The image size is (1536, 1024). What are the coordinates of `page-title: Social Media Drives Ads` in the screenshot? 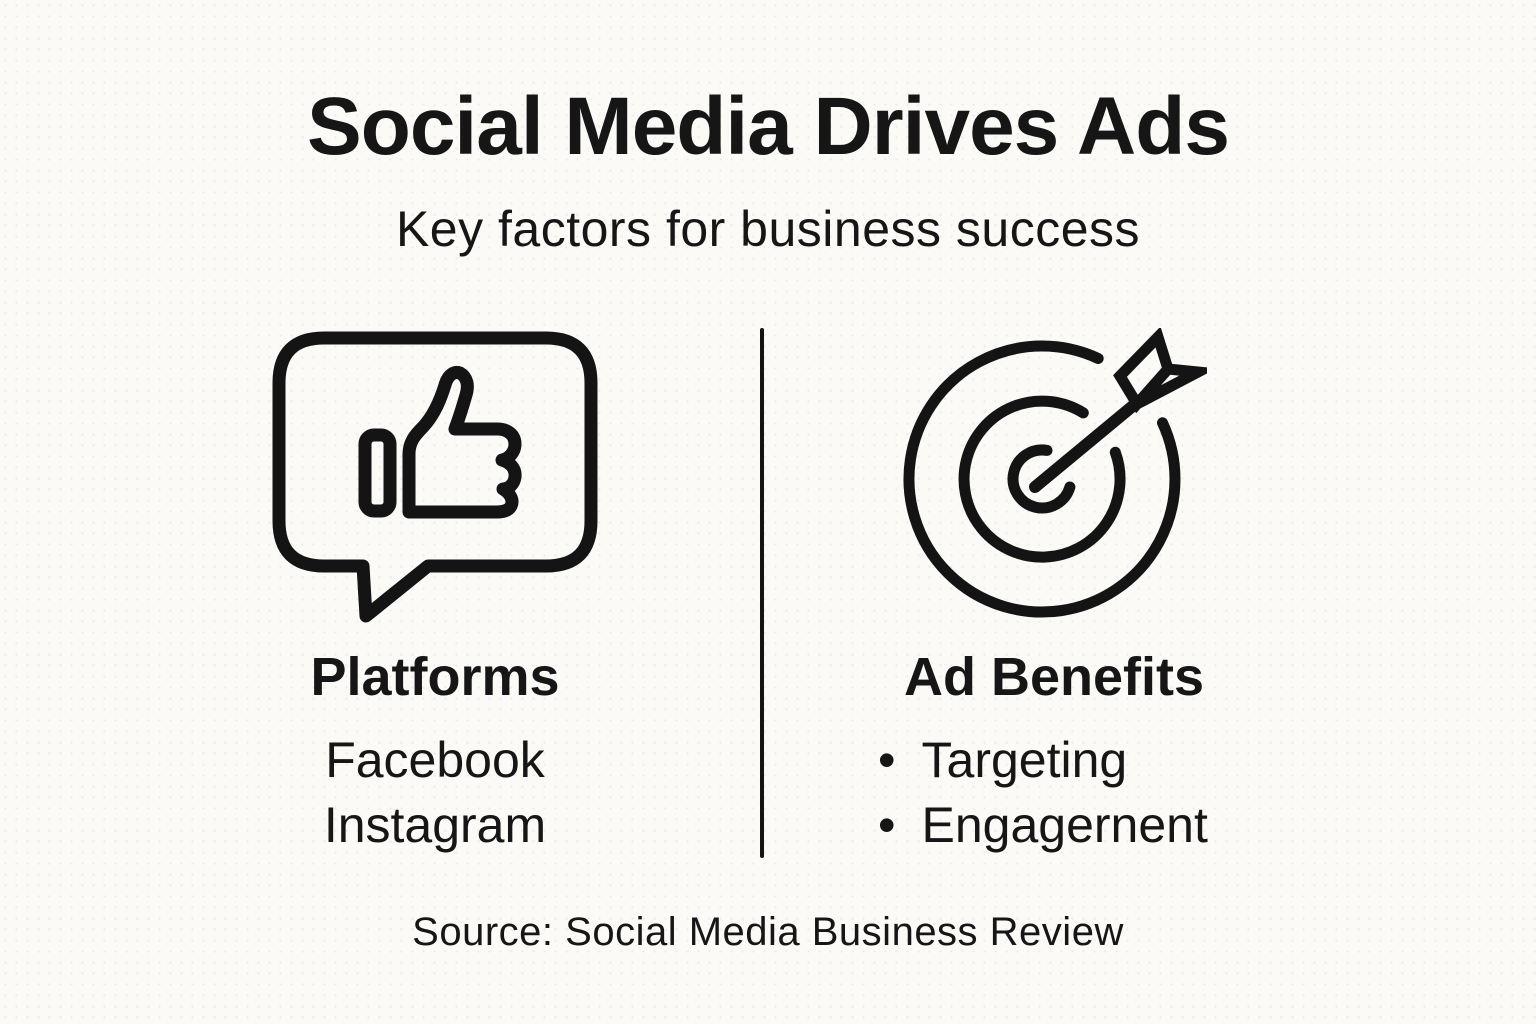 It's located at (768, 126).